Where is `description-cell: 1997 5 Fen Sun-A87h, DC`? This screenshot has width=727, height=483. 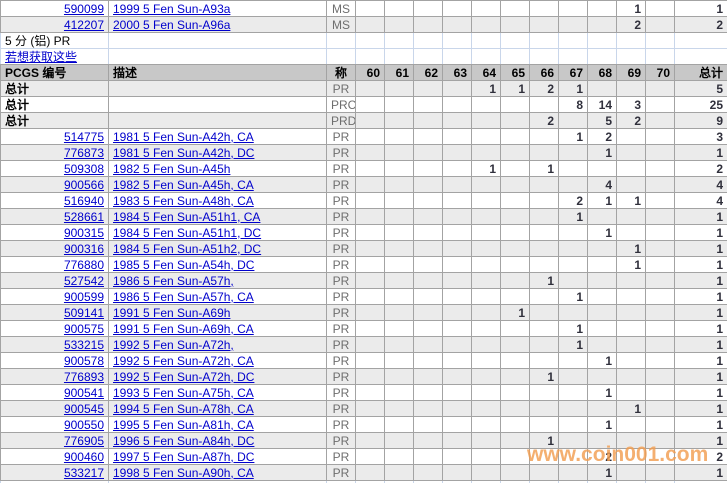 description-cell: 1997 5 Fen Sun-A87h, DC is located at coordinates (217, 456).